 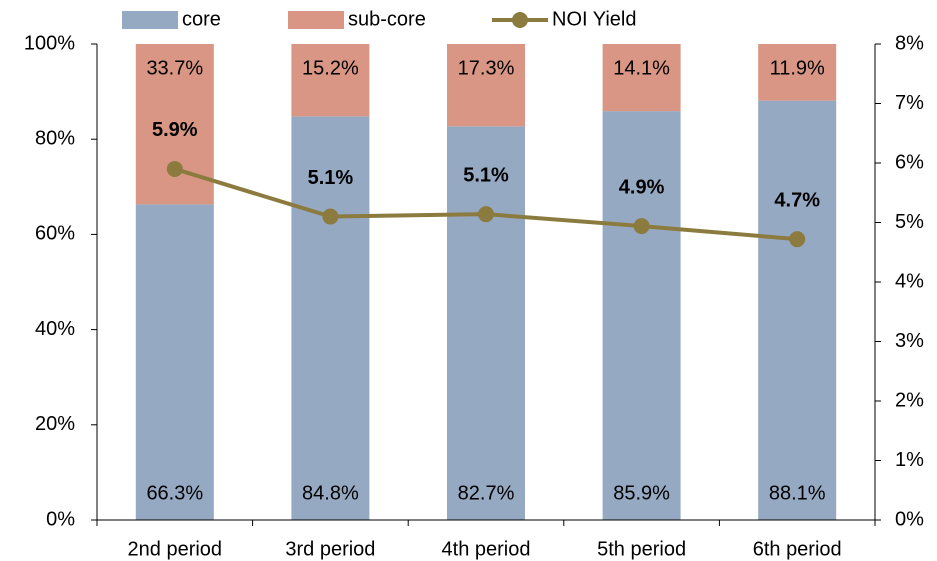 I want to click on data-label: 85.9%, so click(x=641, y=493).